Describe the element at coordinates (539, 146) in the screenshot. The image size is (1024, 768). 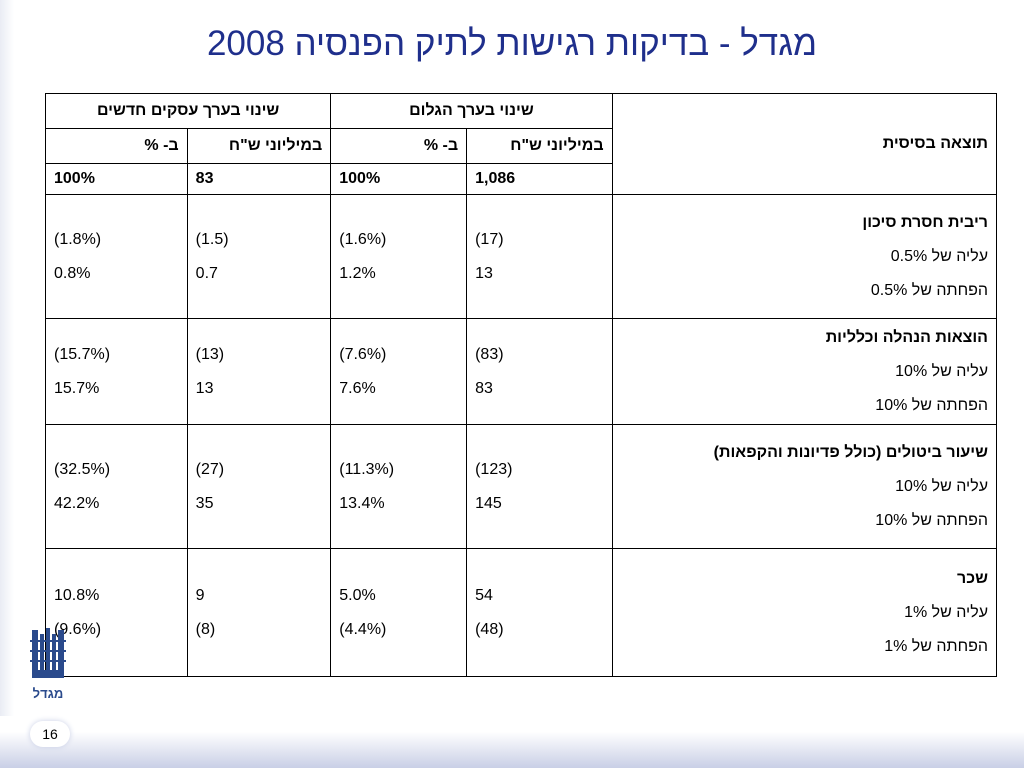
I see `embedded-millions-header: במיליוני ש"ח` at that location.